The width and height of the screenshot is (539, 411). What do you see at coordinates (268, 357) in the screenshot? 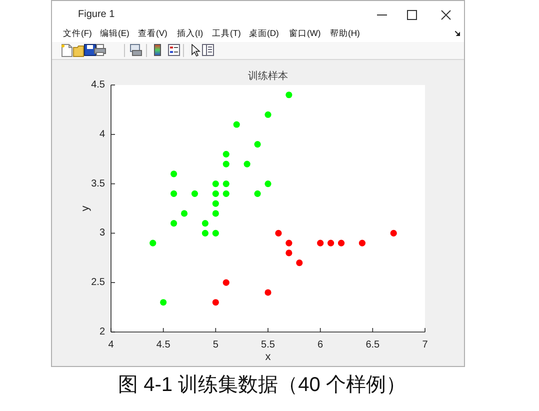
I see `x-axis-title: x` at bounding box center [268, 357].